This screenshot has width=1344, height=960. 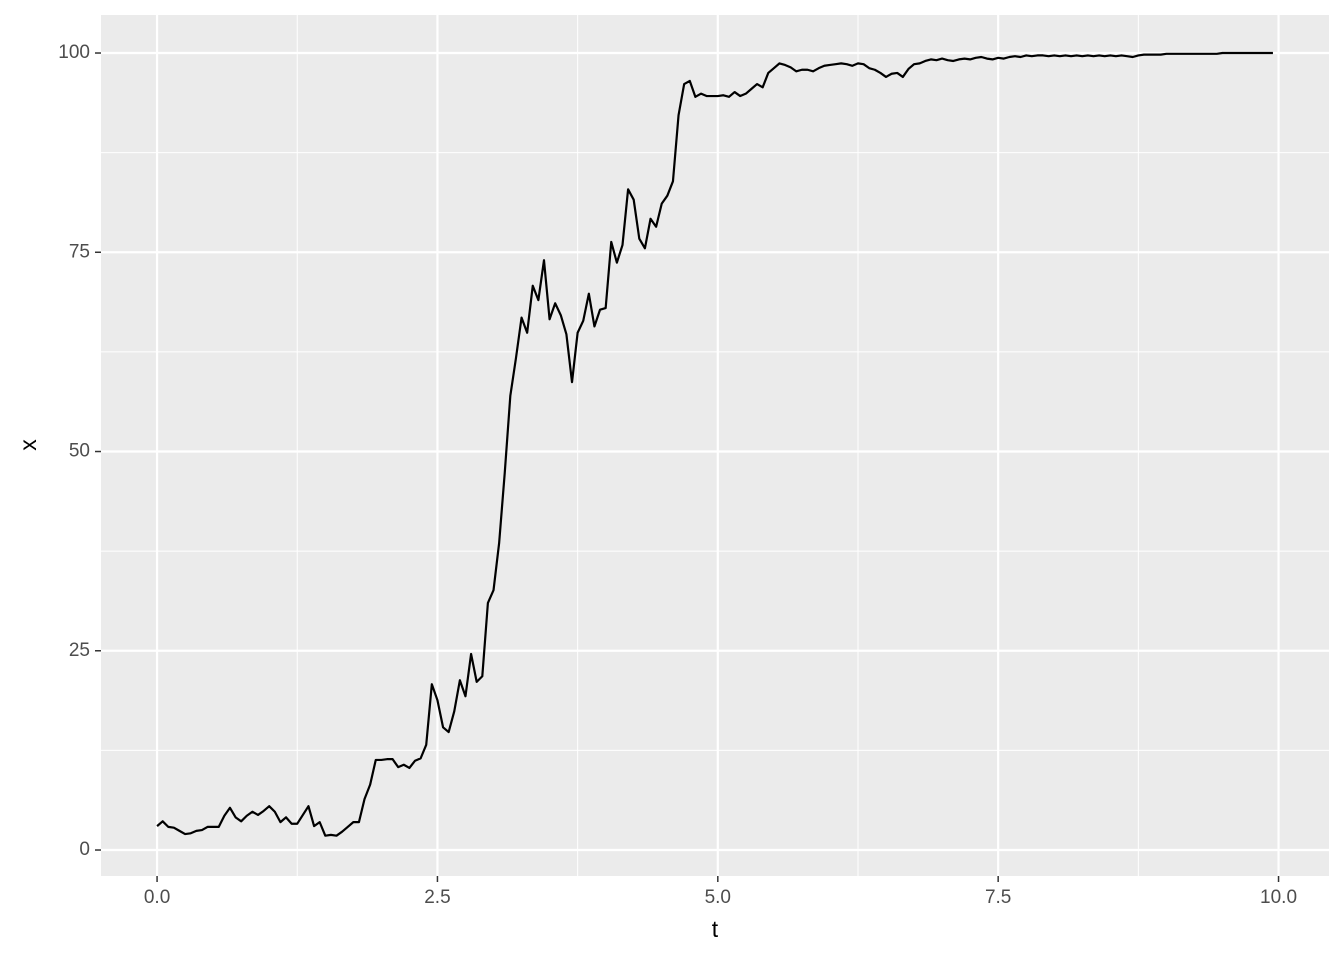 I want to click on y-tick-label: 100, so click(x=74, y=52).